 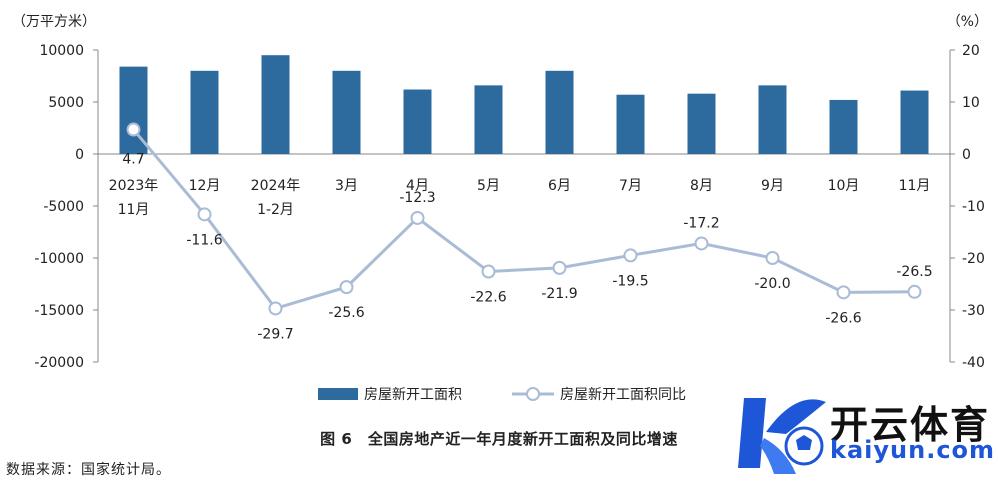 What do you see at coordinates (913, 450) in the screenshot?
I see `watermark-en: kaiyun.com` at bounding box center [913, 450].